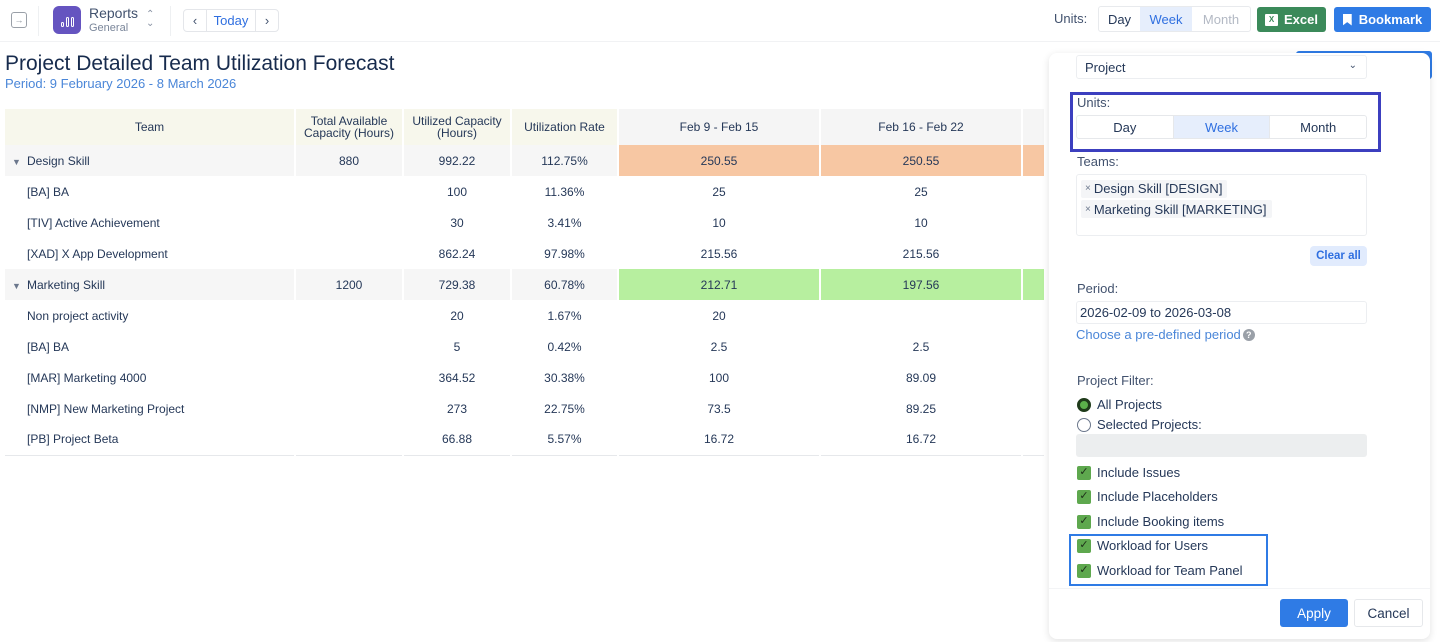  What do you see at coordinates (457, 253) in the screenshot?
I see `utilized-capacity: 862.24` at bounding box center [457, 253].